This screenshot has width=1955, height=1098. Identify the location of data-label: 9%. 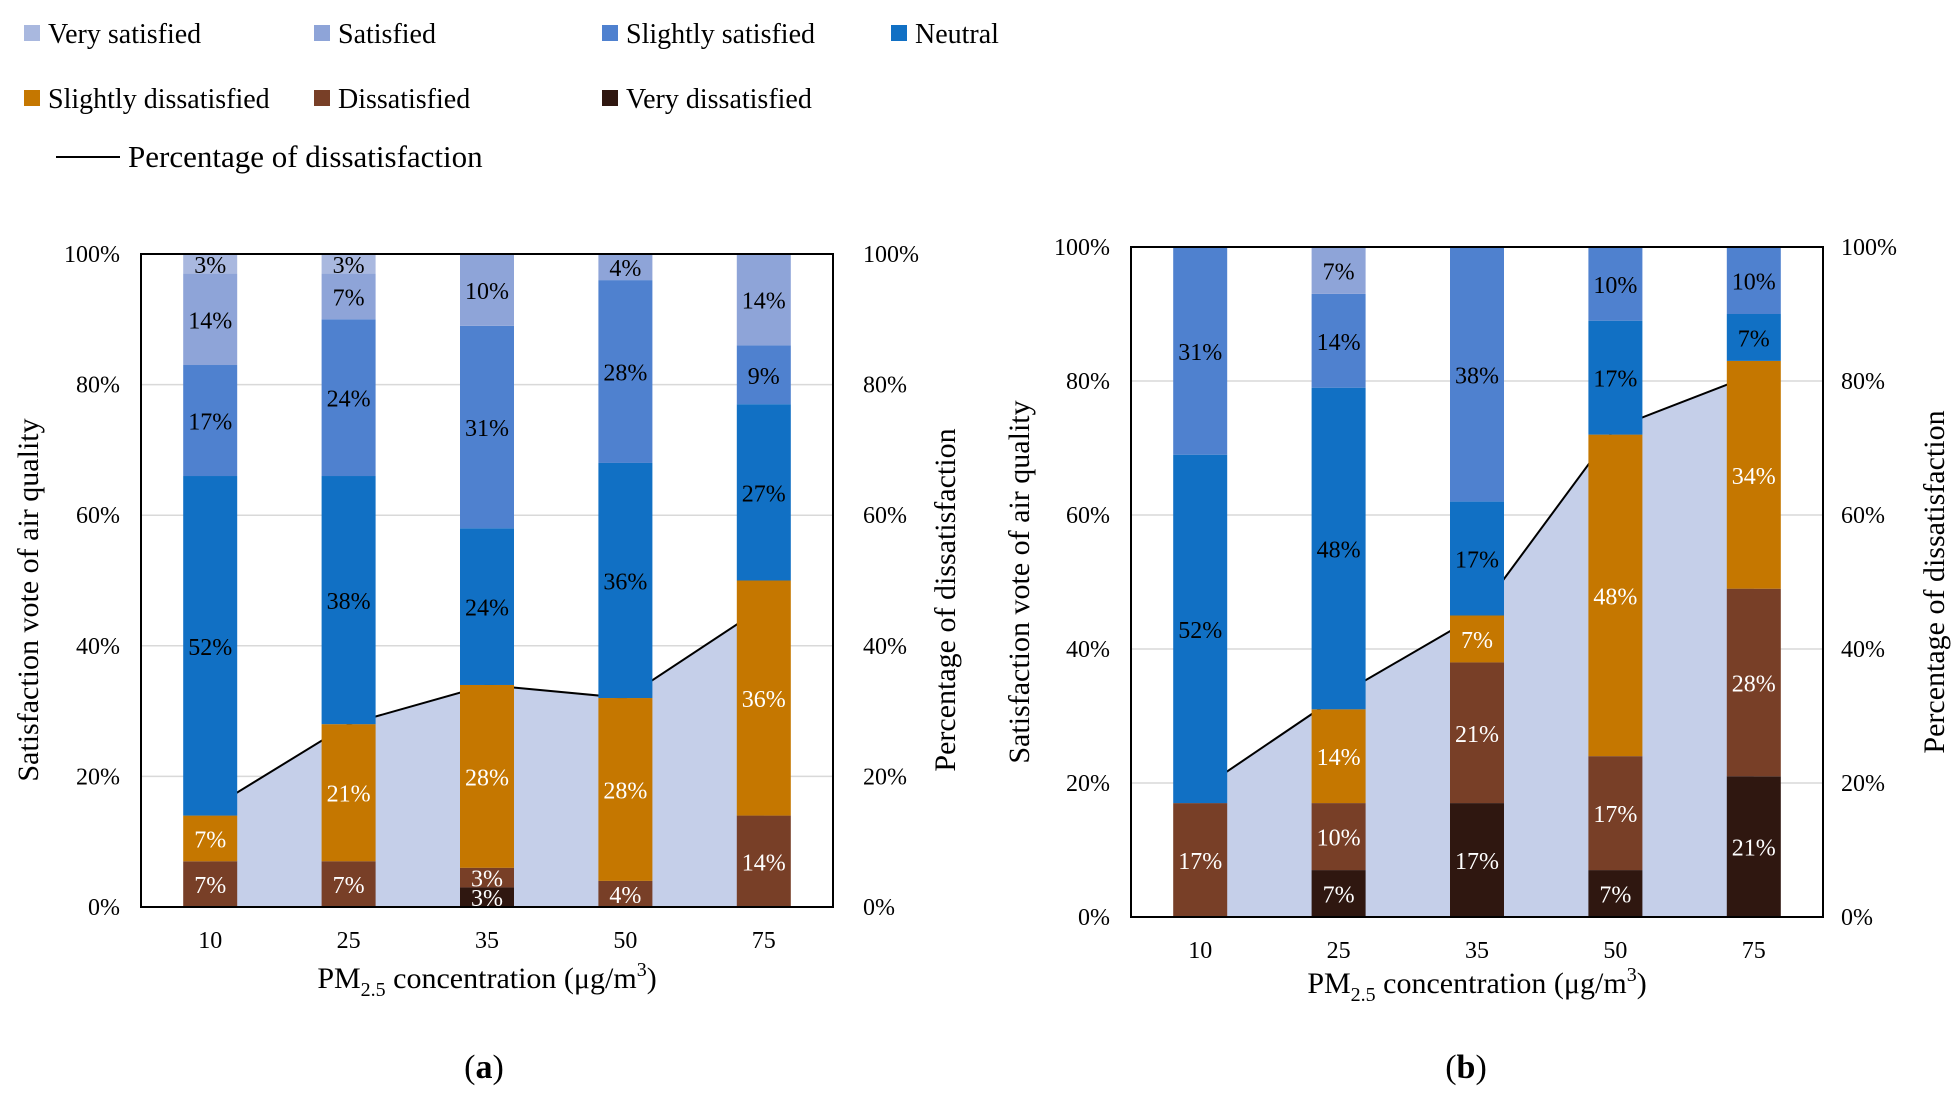
(764, 377).